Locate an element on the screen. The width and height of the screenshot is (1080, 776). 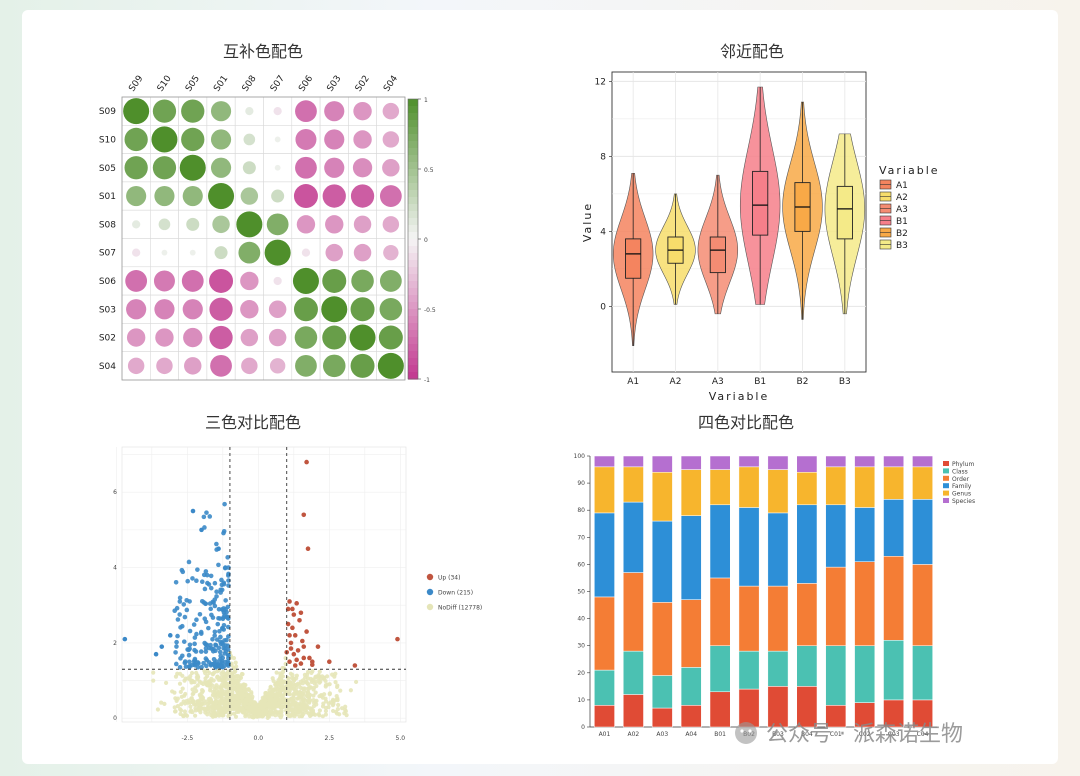
heatmap-col-label: S07 is located at coordinates (278, 84).